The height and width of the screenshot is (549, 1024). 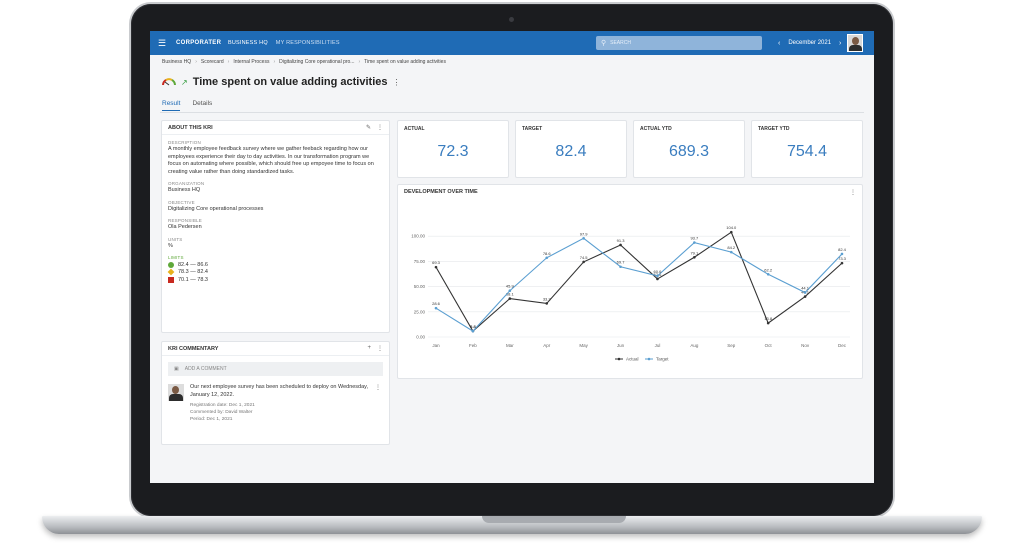 What do you see at coordinates (193, 264) in the screenshot?
I see `limit-range: 82.4 — 86.6` at bounding box center [193, 264].